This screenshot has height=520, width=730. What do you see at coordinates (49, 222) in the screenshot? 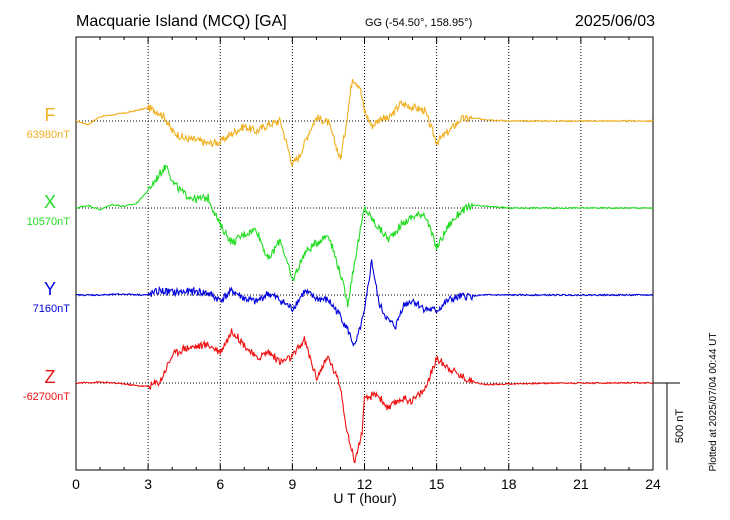
I see `series-baseline-X: 10570nT` at bounding box center [49, 222].